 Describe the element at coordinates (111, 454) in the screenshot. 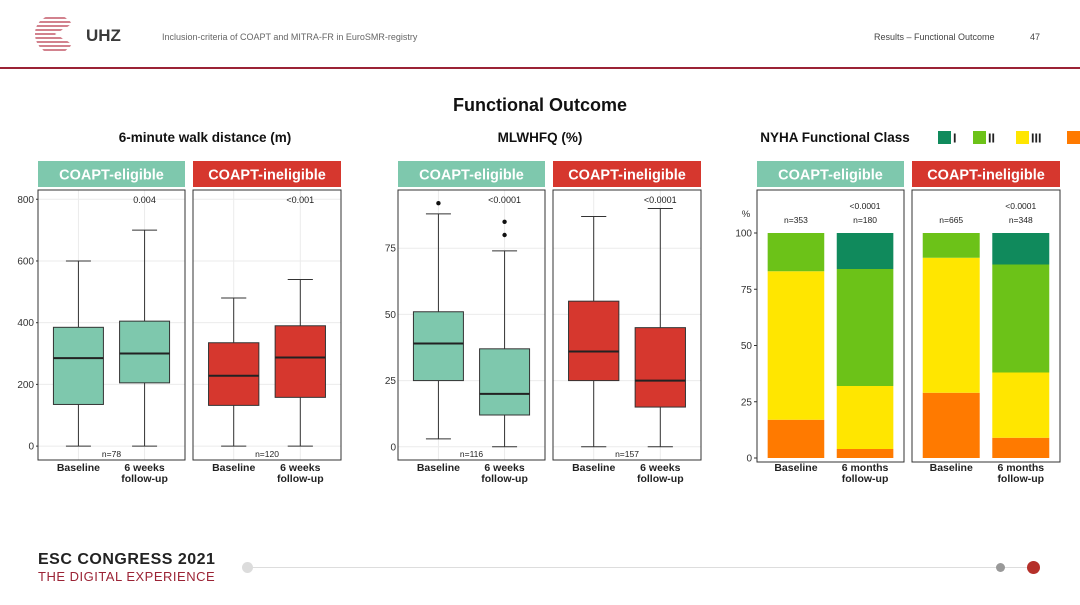

I see `n-label: n=78` at that location.